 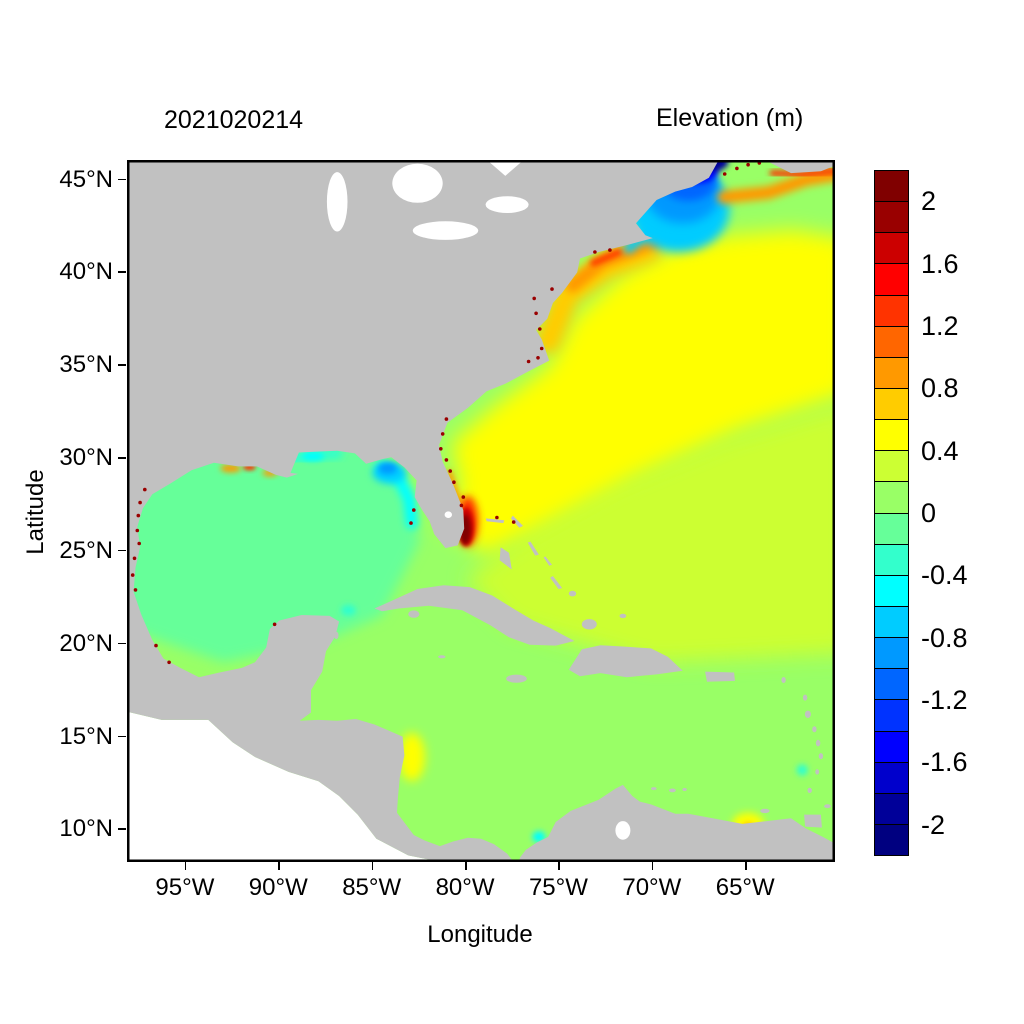 I want to click on colorbar-tick-label: 0.8, so click(x=940, y=388).